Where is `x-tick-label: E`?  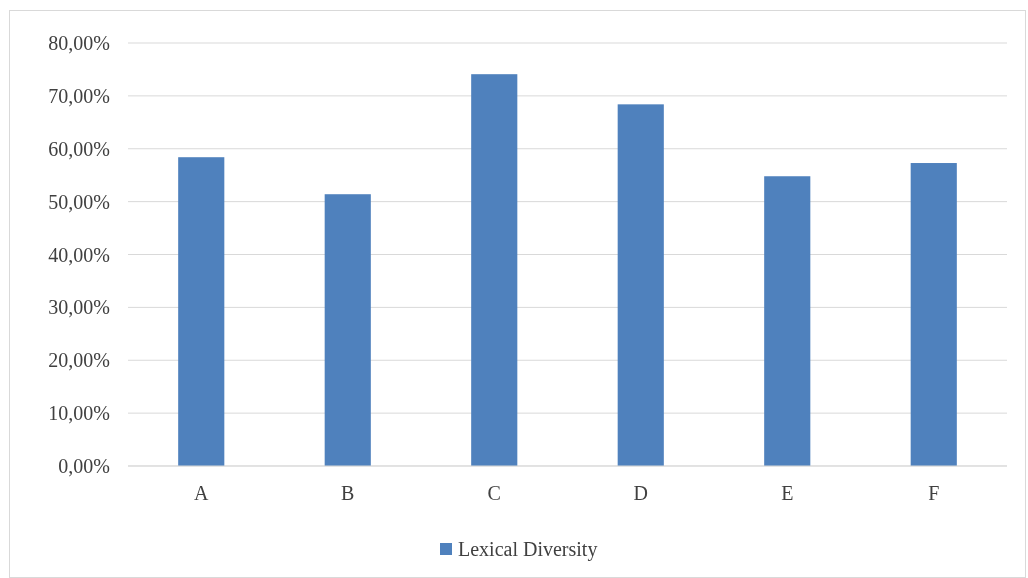
x-tick-label: E is located at coordinates (787, 493).